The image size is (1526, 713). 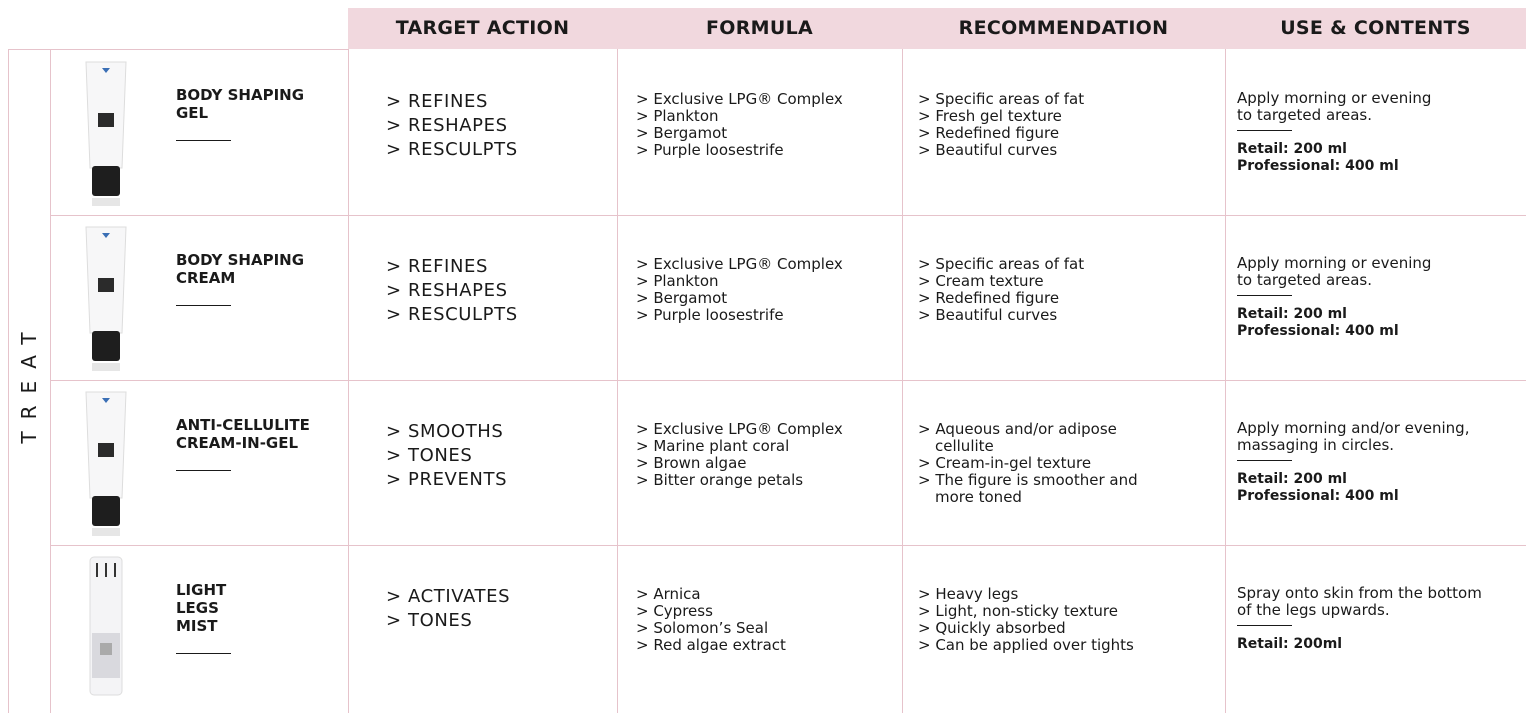 What do you see at coordinates (197, 626) in the screenshot?
I see `product-name-line: MIST` at bounding box center [197, 626].